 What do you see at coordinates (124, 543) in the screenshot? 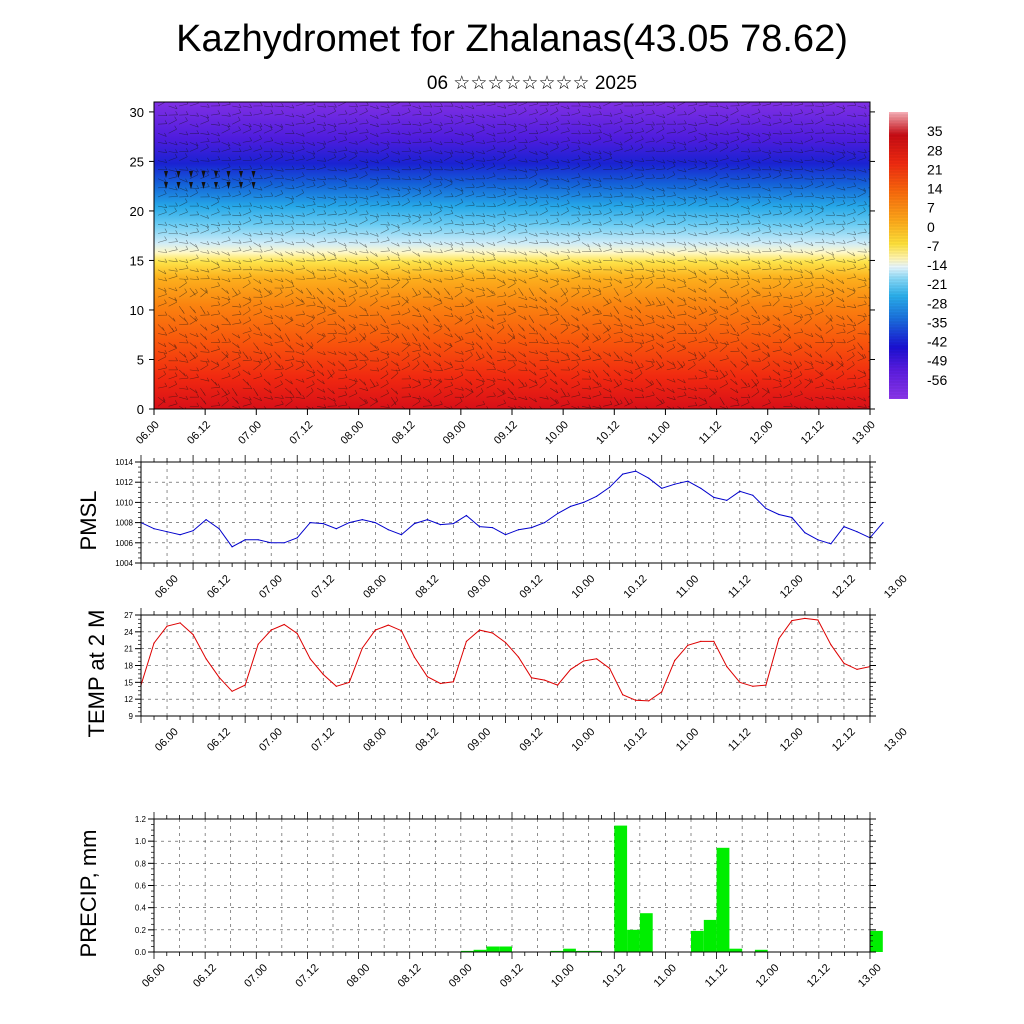
I see `y-tick-label: 1006` at bounding box center [124, 543].